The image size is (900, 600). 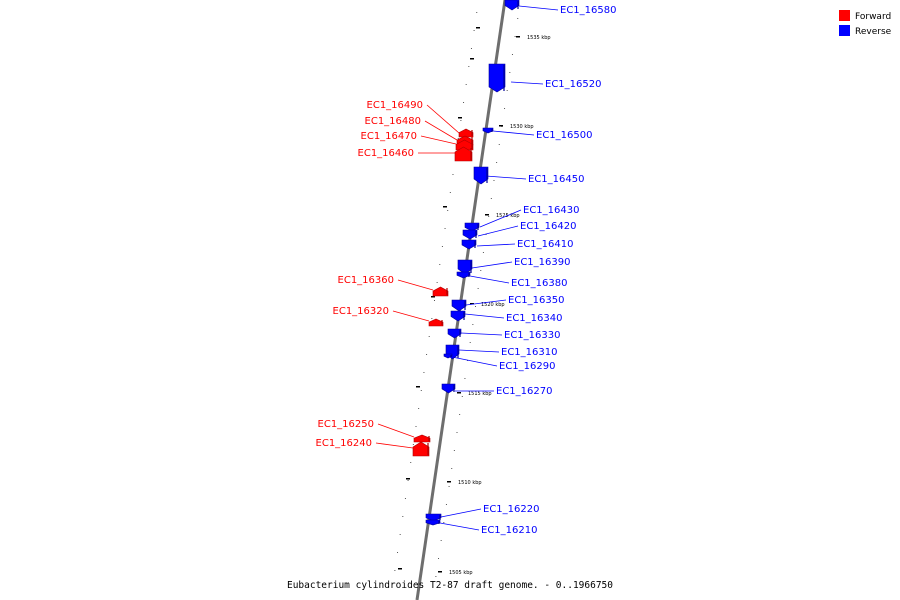 What do you see at coordinates (438, 140) in the screenshot?
I see `gene-EC1_16470-leader` at bounding box center [438, 140].